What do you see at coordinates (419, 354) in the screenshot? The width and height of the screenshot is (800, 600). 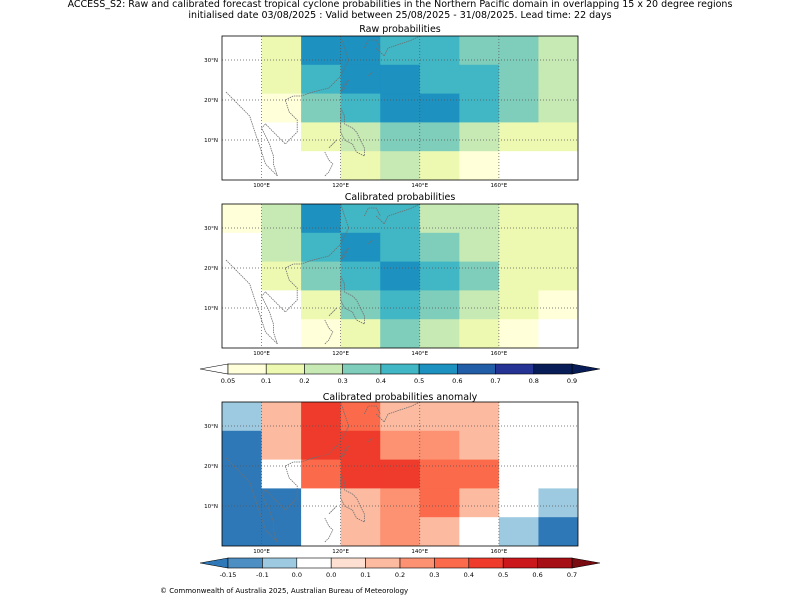 I see `lon-label: 140°E` at bounding box center [419, 354].